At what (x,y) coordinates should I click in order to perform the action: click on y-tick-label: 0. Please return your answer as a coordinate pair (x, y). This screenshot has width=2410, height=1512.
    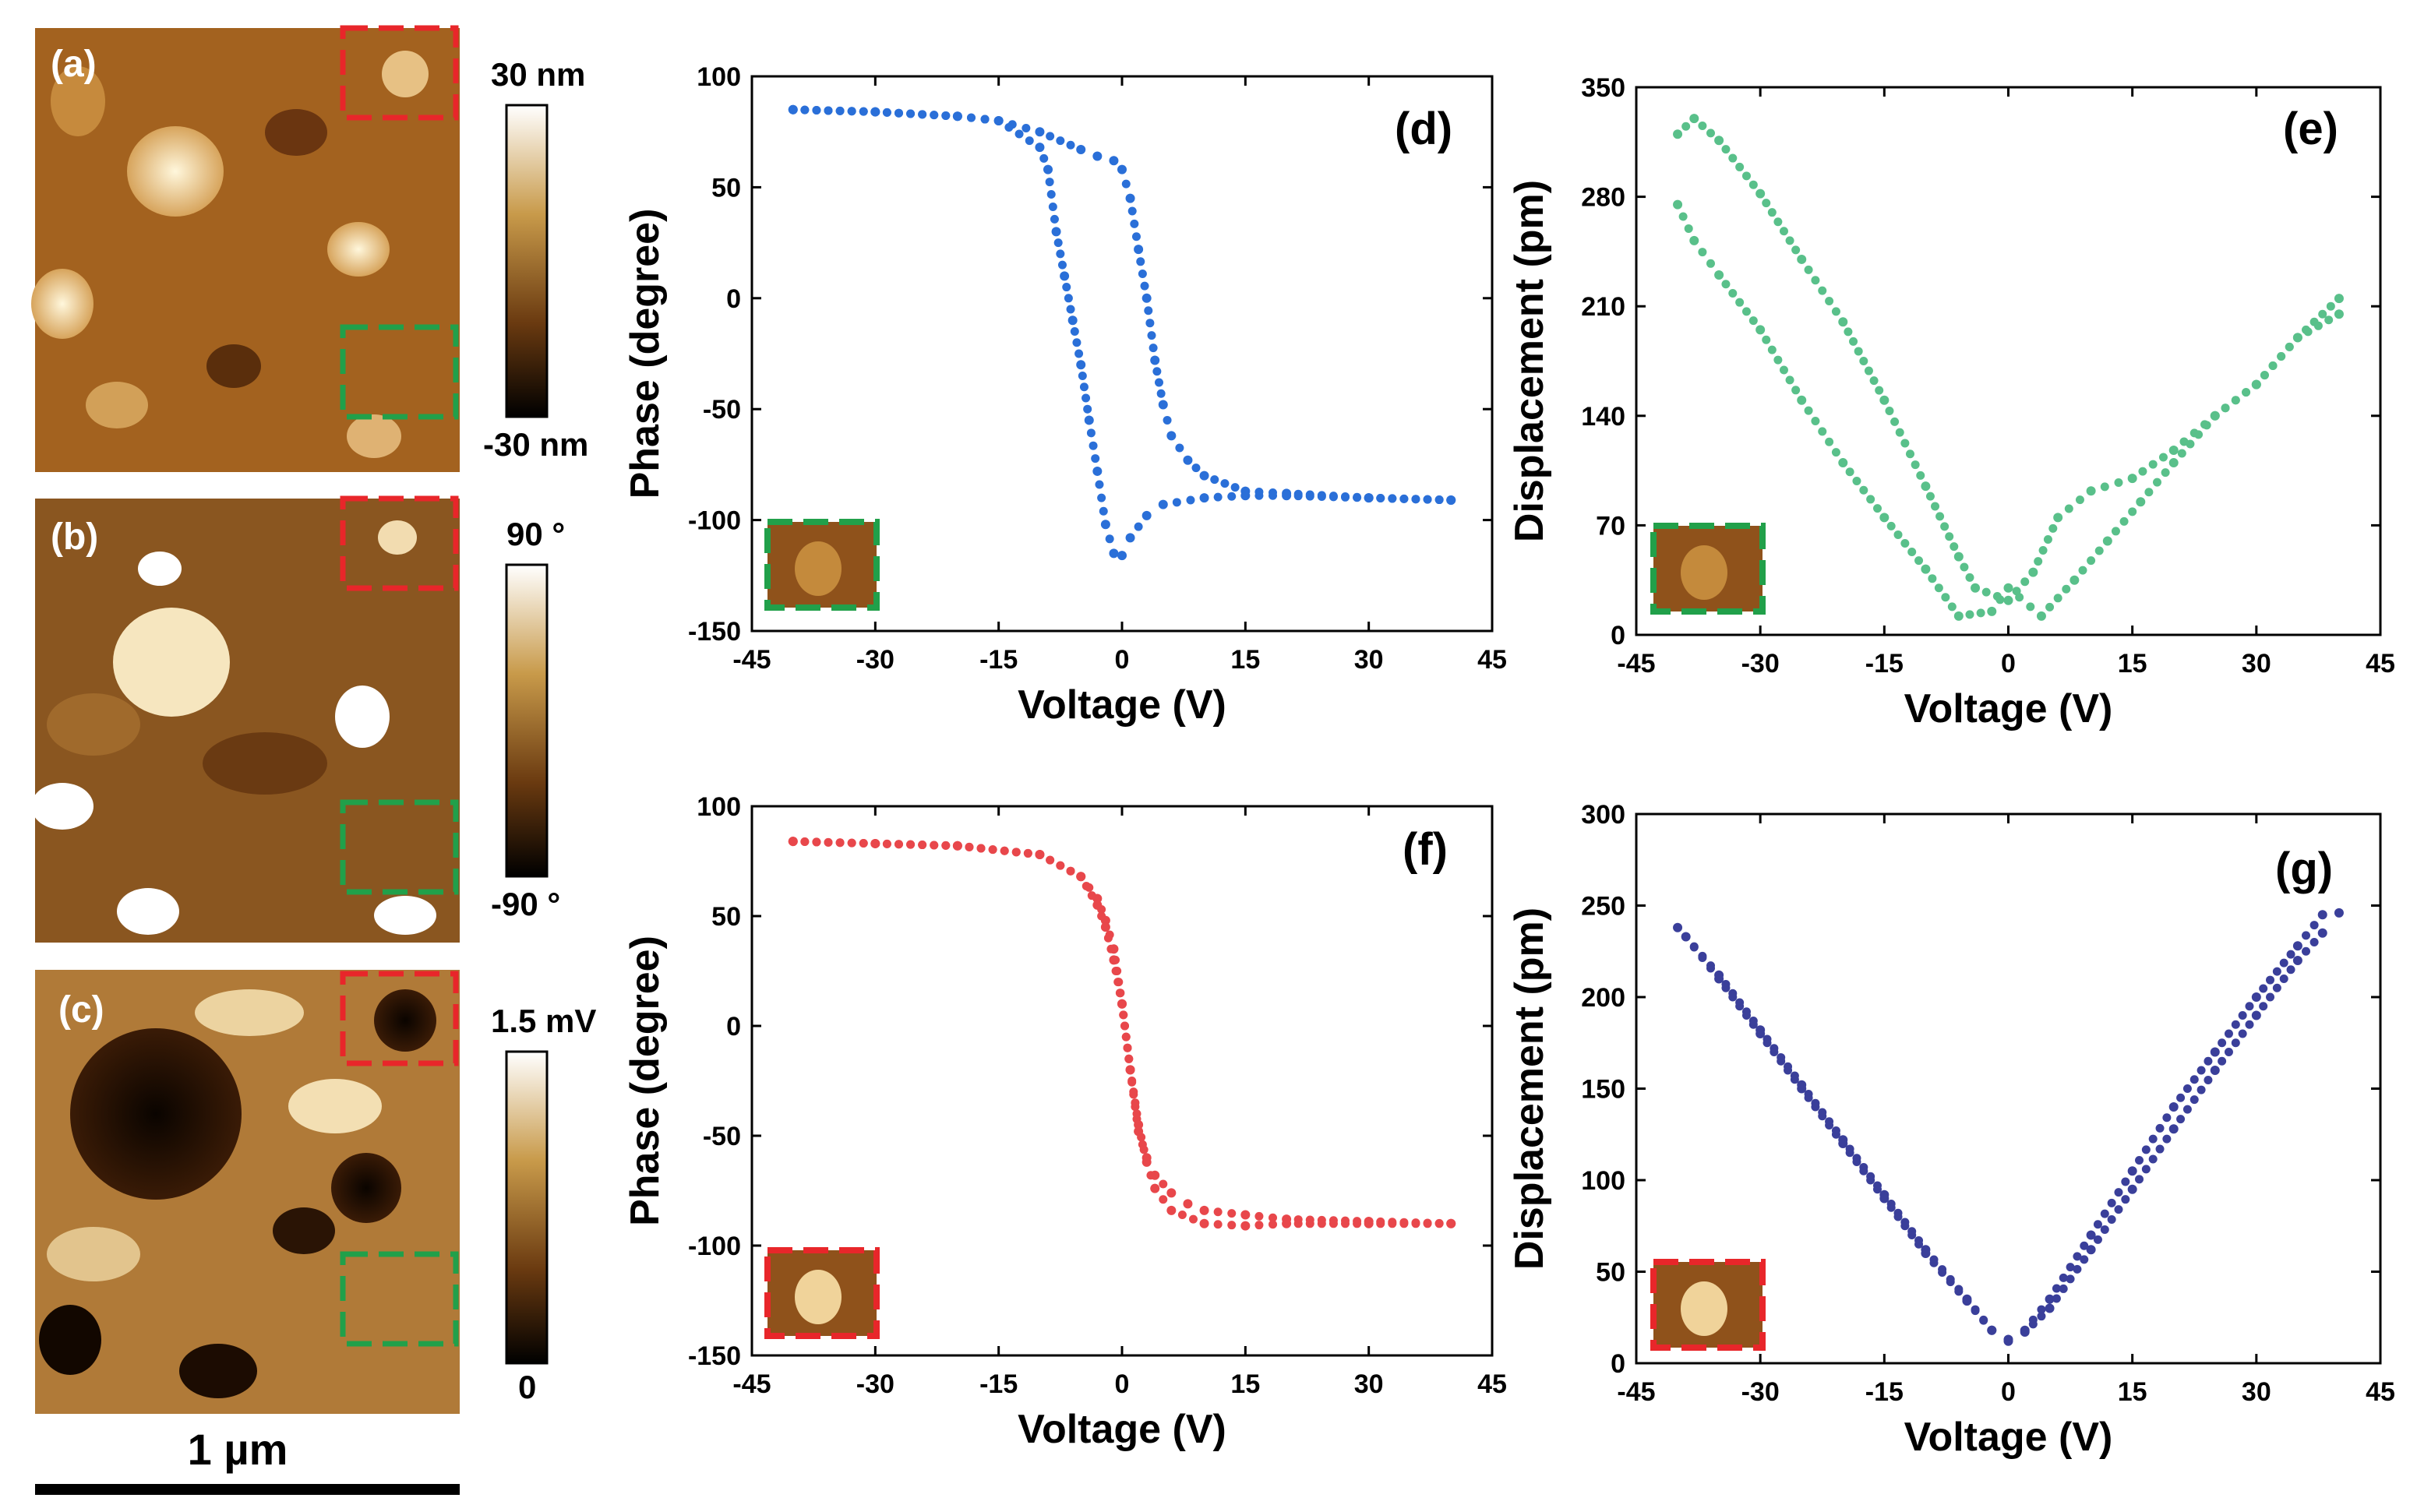
    Looking at the image, I should click on (1618, 1364).